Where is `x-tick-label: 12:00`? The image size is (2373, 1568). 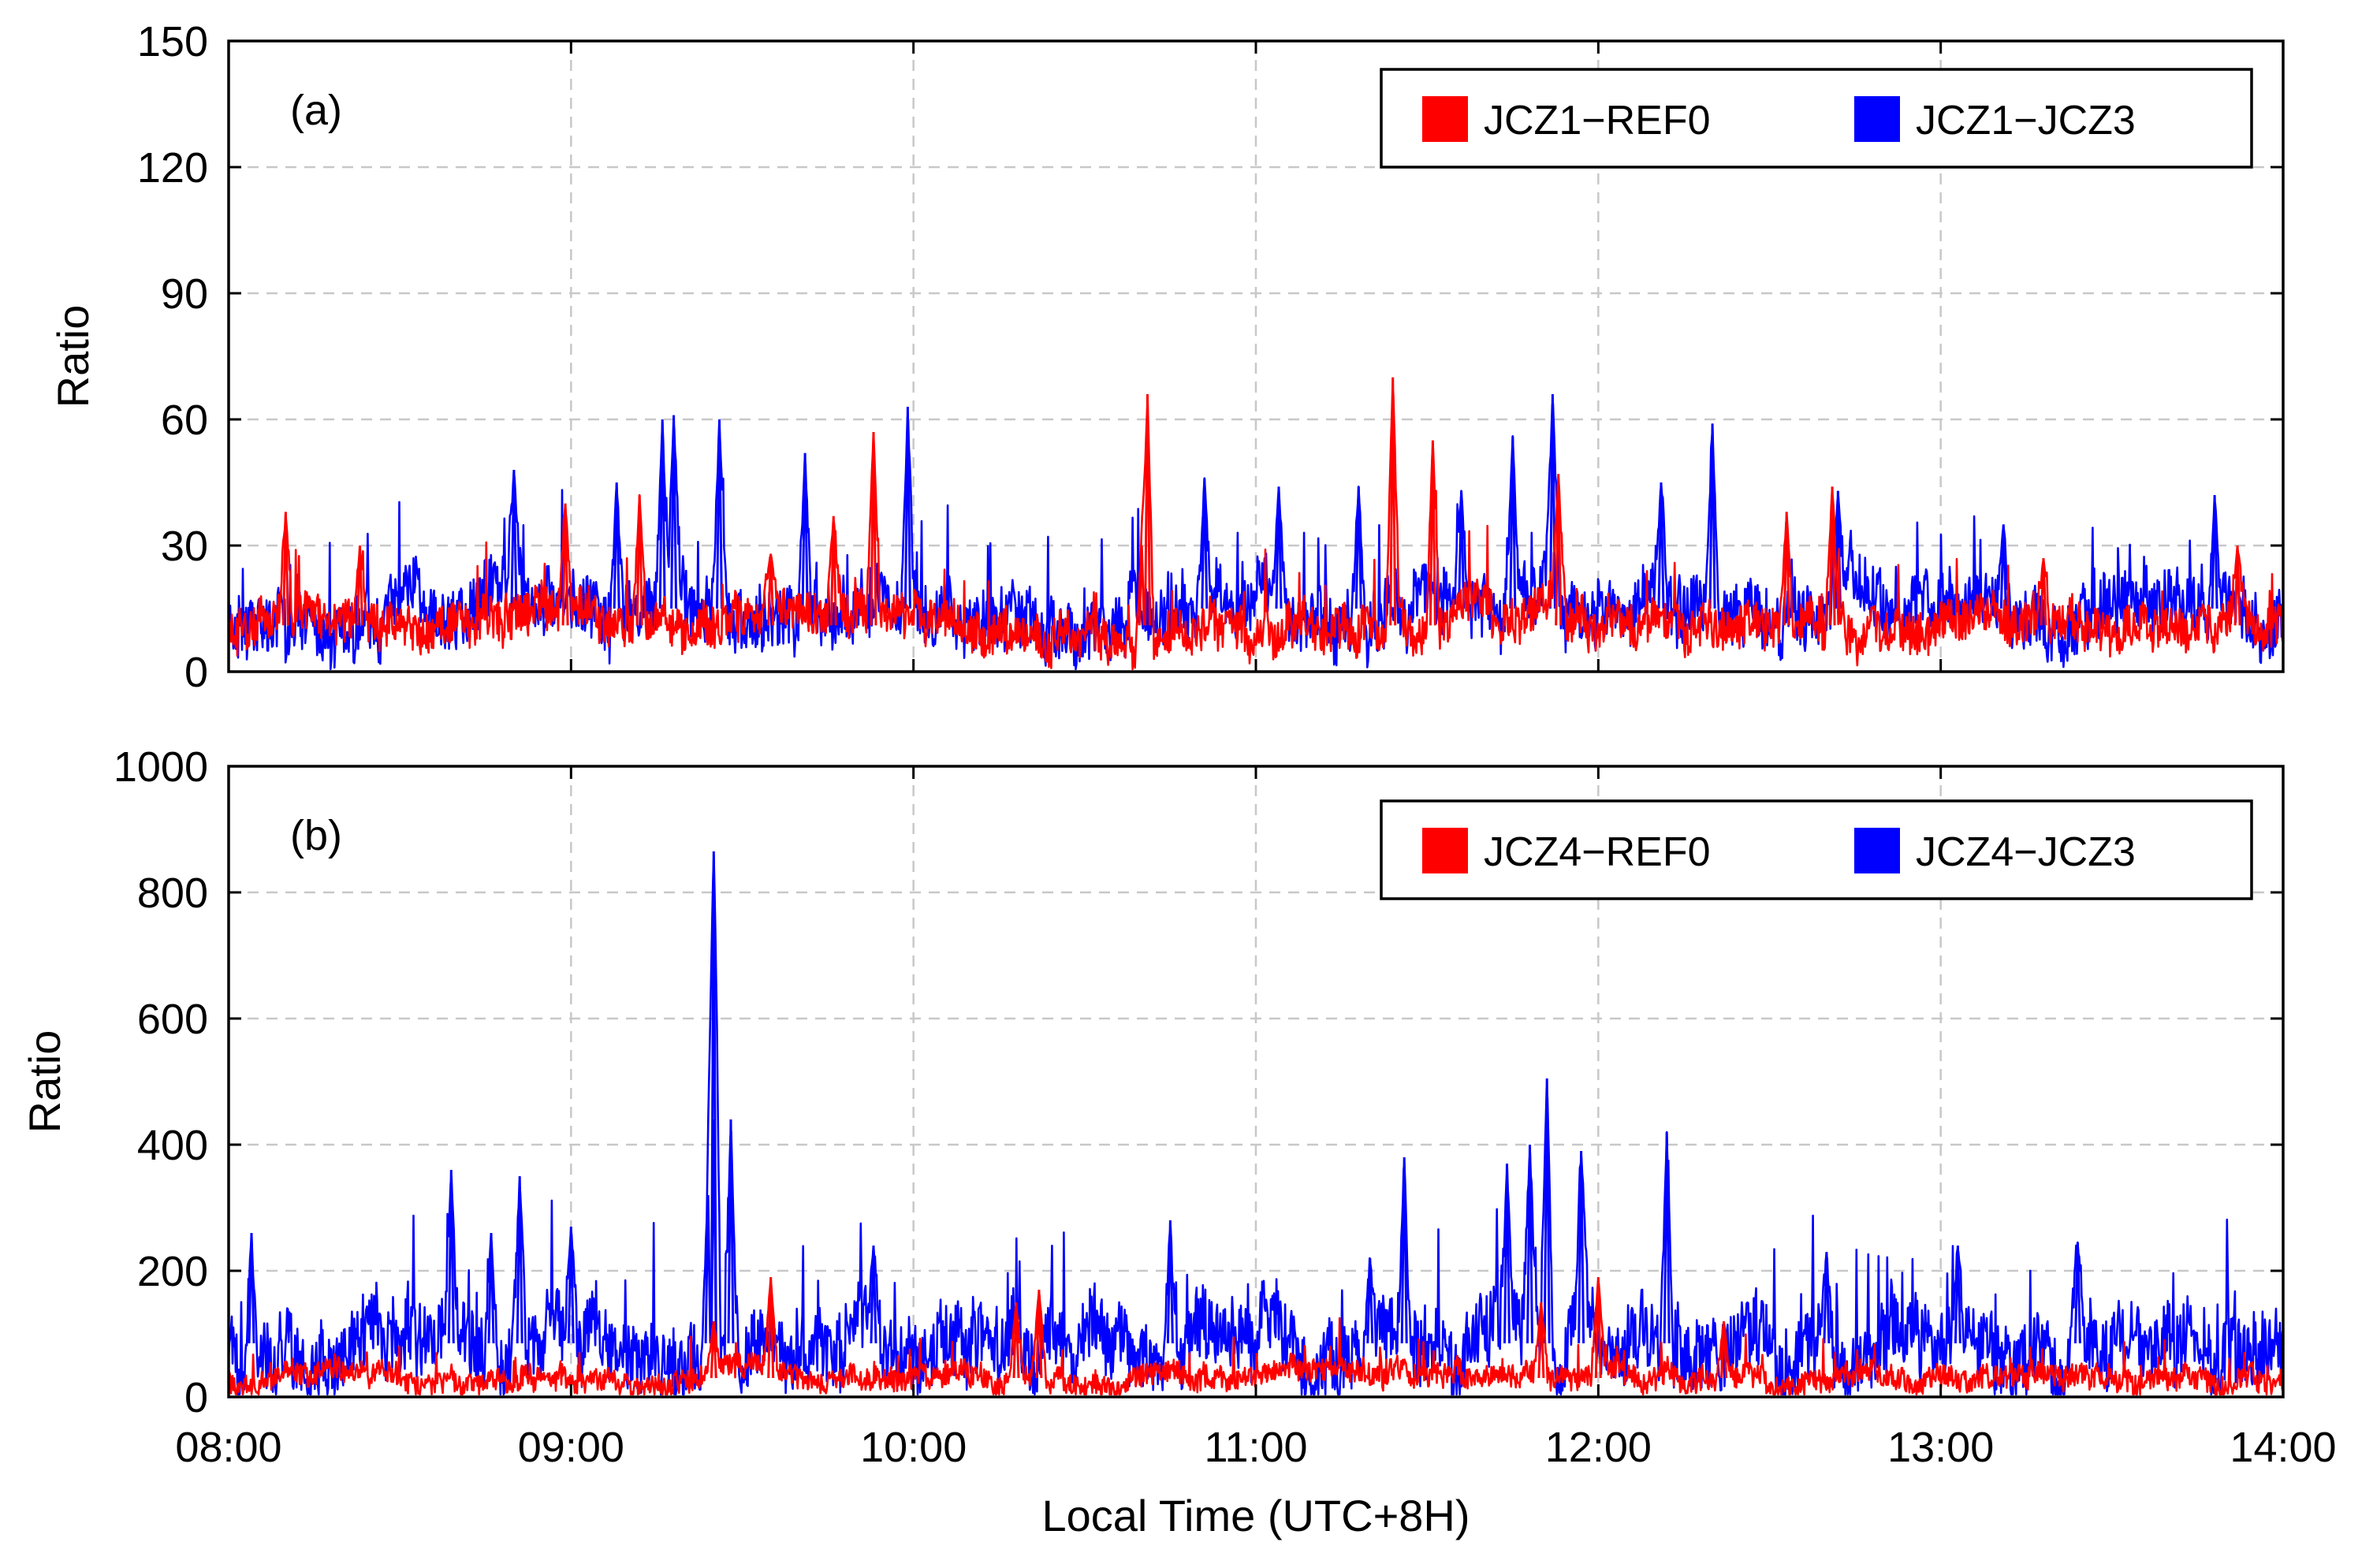 x-tick-label: 12:00 is located at coordinates (1598, 1447).